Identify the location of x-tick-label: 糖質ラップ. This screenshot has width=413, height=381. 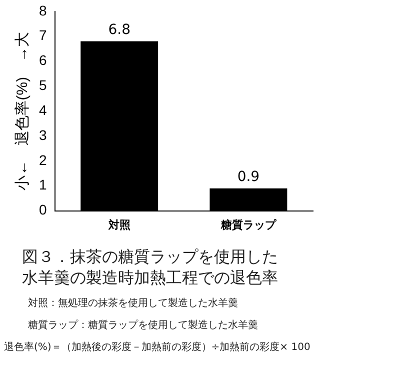
(248, 225).